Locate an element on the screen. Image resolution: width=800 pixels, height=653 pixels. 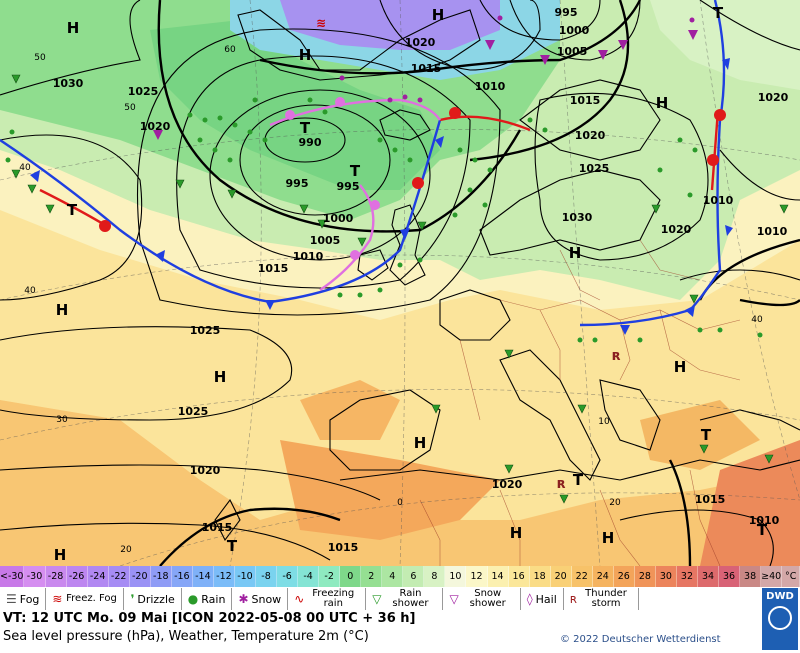
isobar-label: 990 is located at coordinates (310, 142).